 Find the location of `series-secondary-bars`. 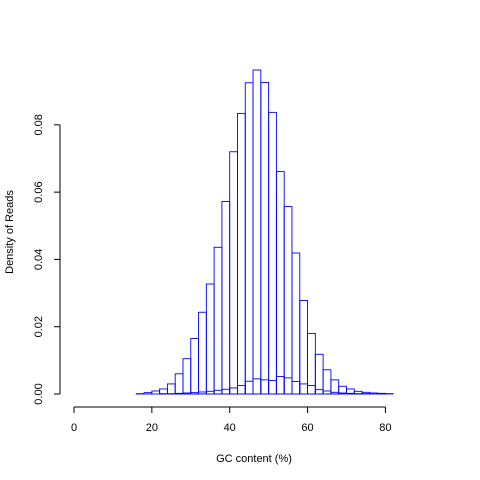

series-secondary-bars is located at coordinates (265, 385).